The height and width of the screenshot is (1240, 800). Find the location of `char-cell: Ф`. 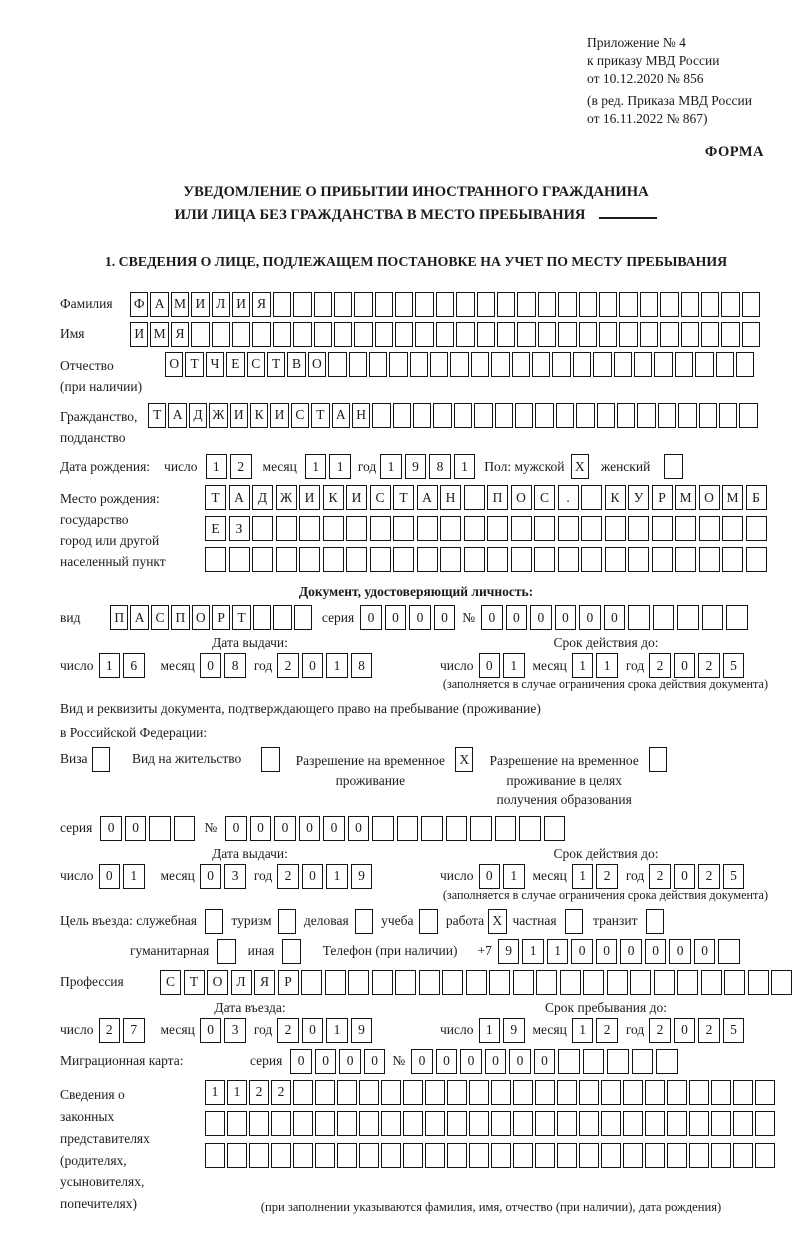

char-cell: Ф is located at coordinates (139, 304).